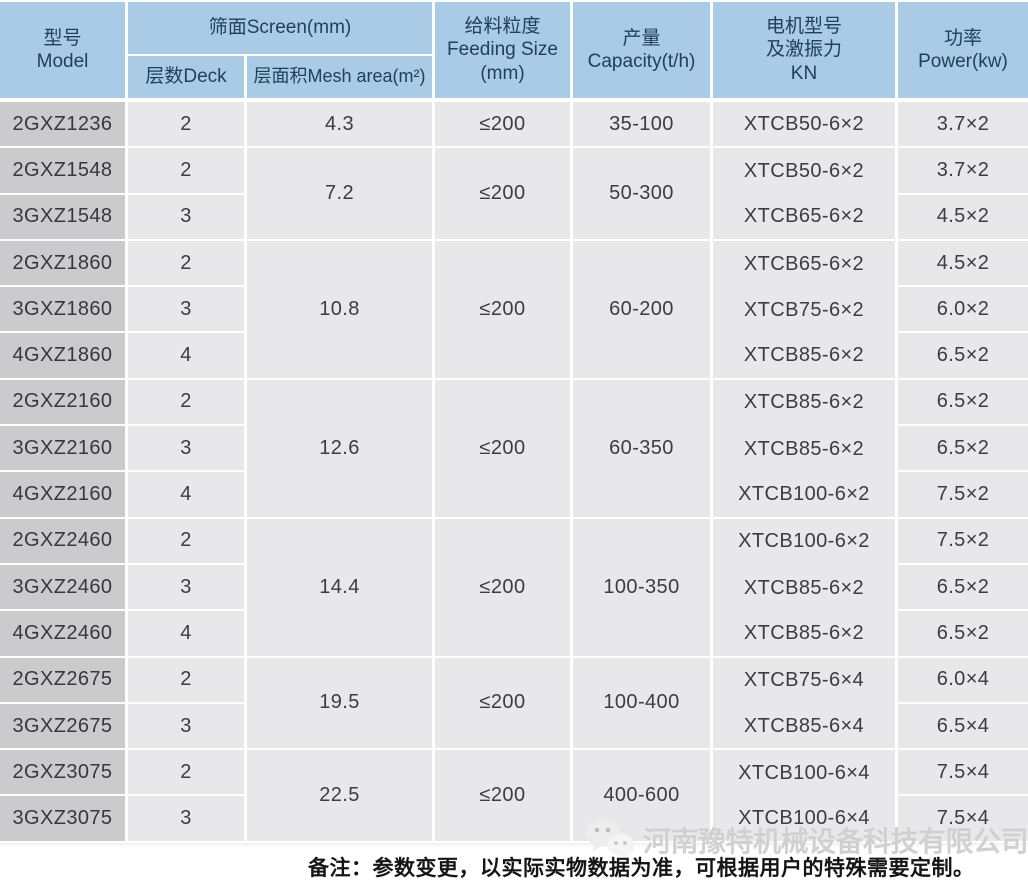 Image resolution: width=1028 pixels, height=890 pixels. I want to click on mesh-area-cell: 4.3, so click(341, 125).